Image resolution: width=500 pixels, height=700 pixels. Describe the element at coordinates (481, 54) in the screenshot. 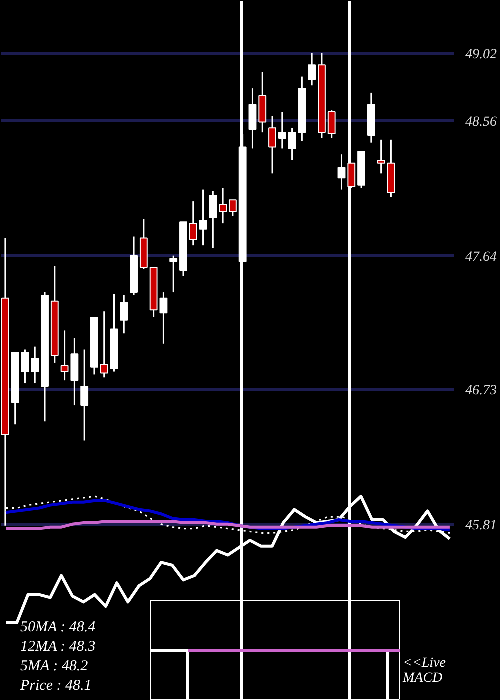

I see `y-tick-label: 49.02` at that location.